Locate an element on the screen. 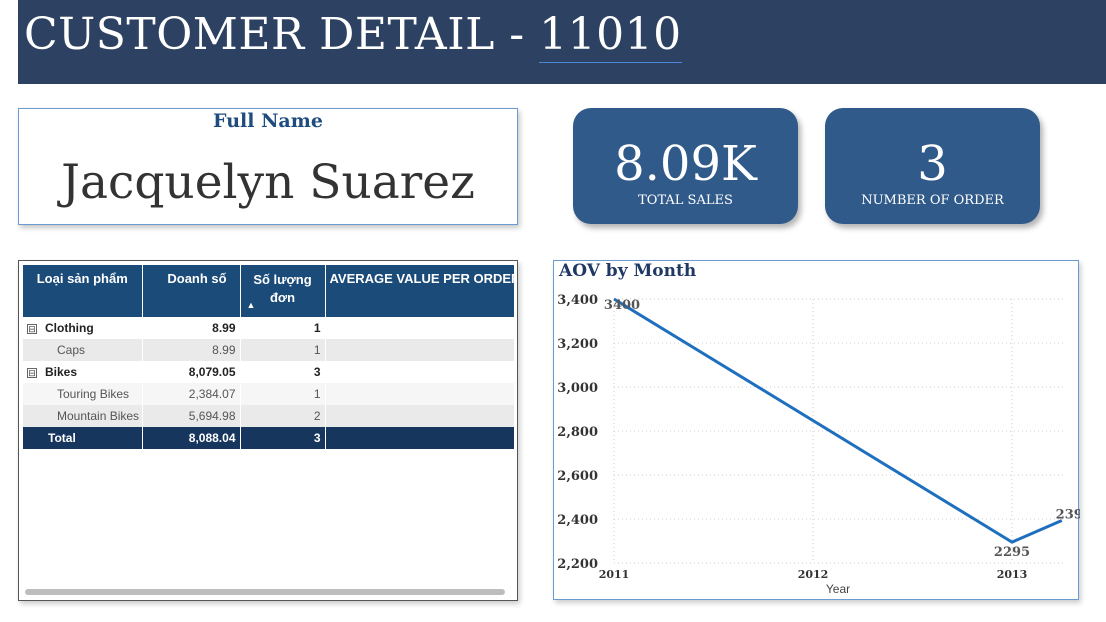 This screenshot has width=1106, height=622. number-of-order-value: 3 is located at coordinates (932, 164).